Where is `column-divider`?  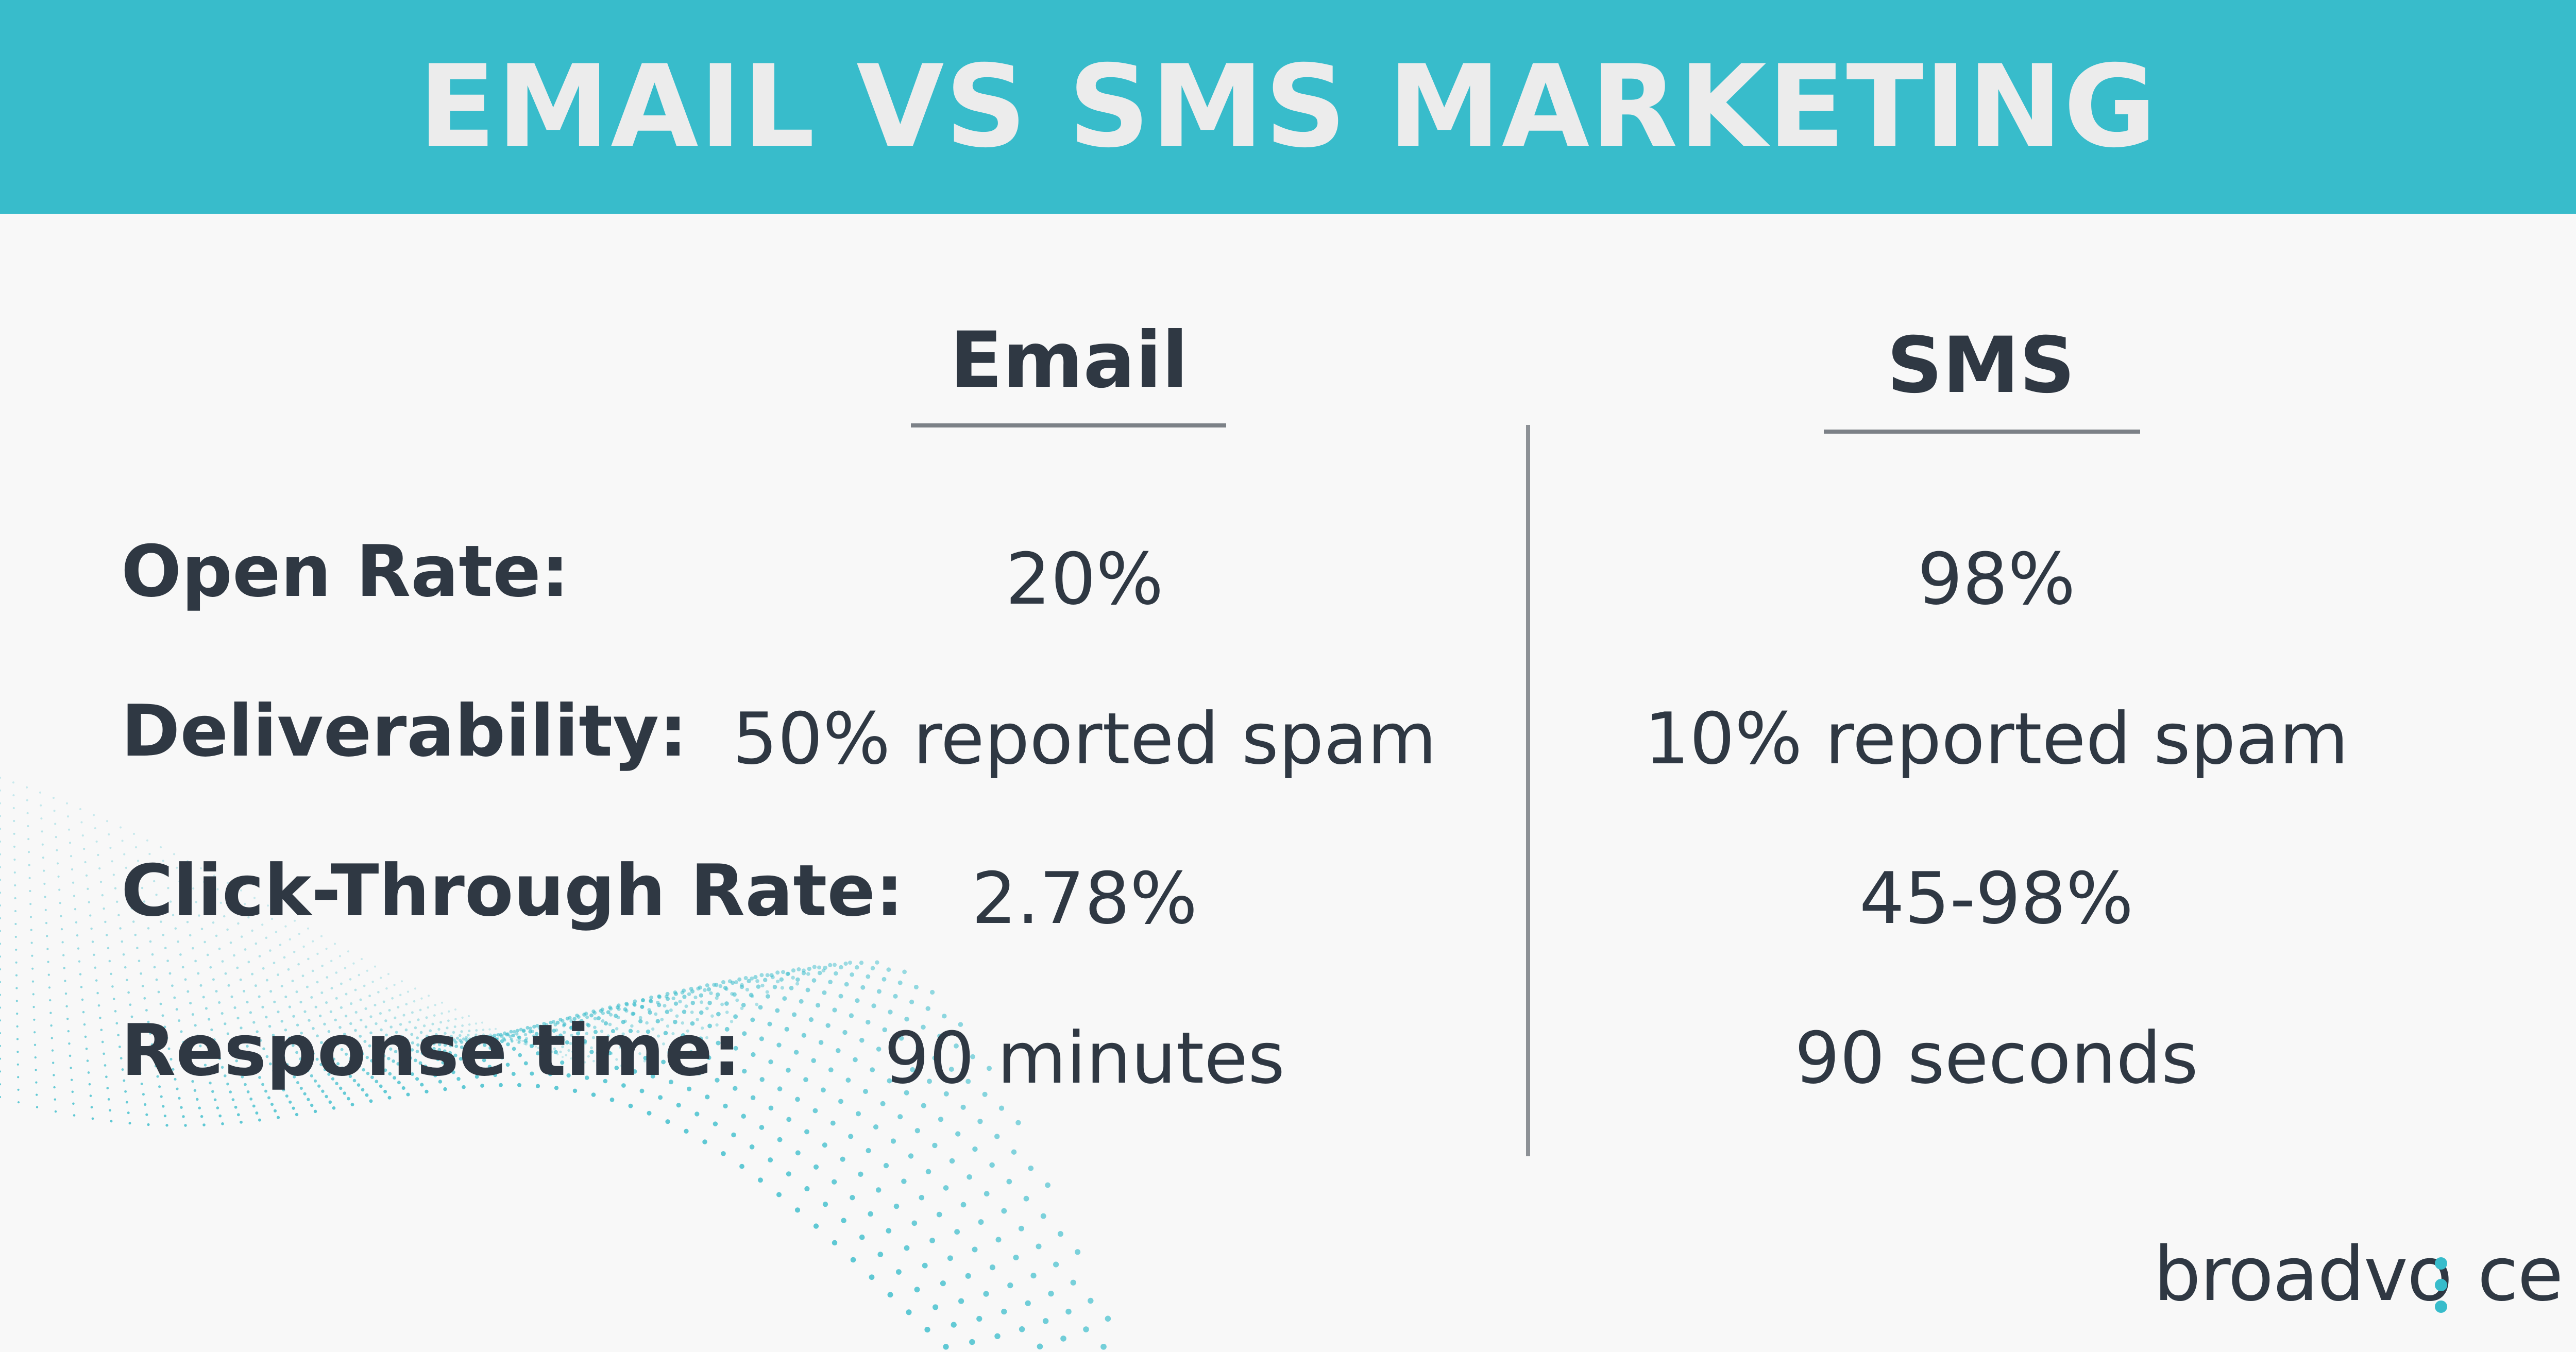 column-divider is located at coordinates (1528, 790).